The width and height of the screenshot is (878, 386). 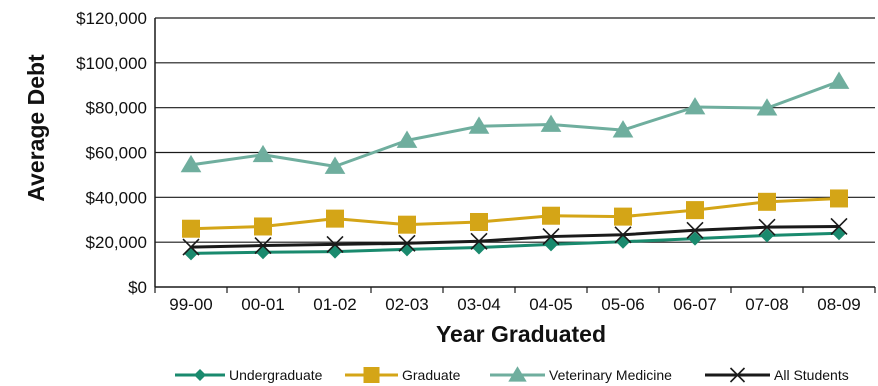 What do you see at coordinates (334, 304) in the screenshot?
I see `x-tick-label: 01-02` at bounding box center [334, 304].